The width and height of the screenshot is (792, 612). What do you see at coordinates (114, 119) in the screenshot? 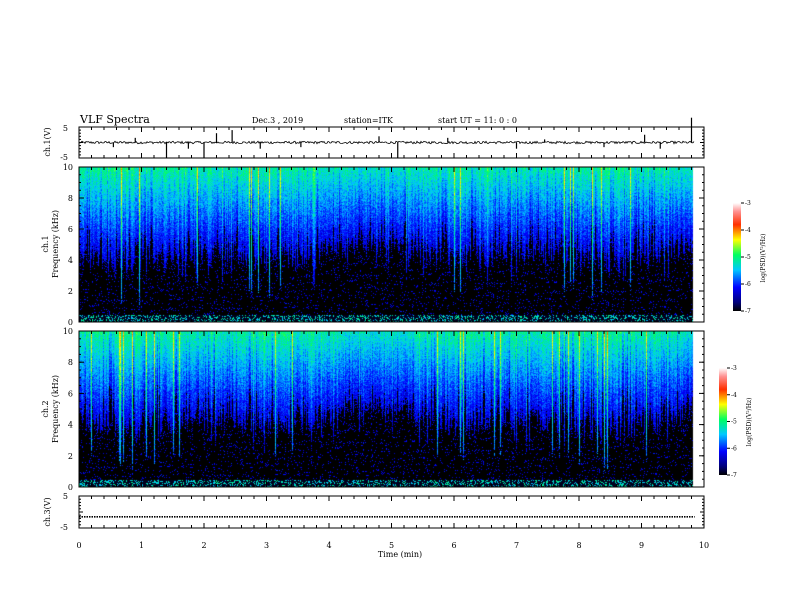
I see `figure-title: VLF Spectra` at bounding box center [114, 119].